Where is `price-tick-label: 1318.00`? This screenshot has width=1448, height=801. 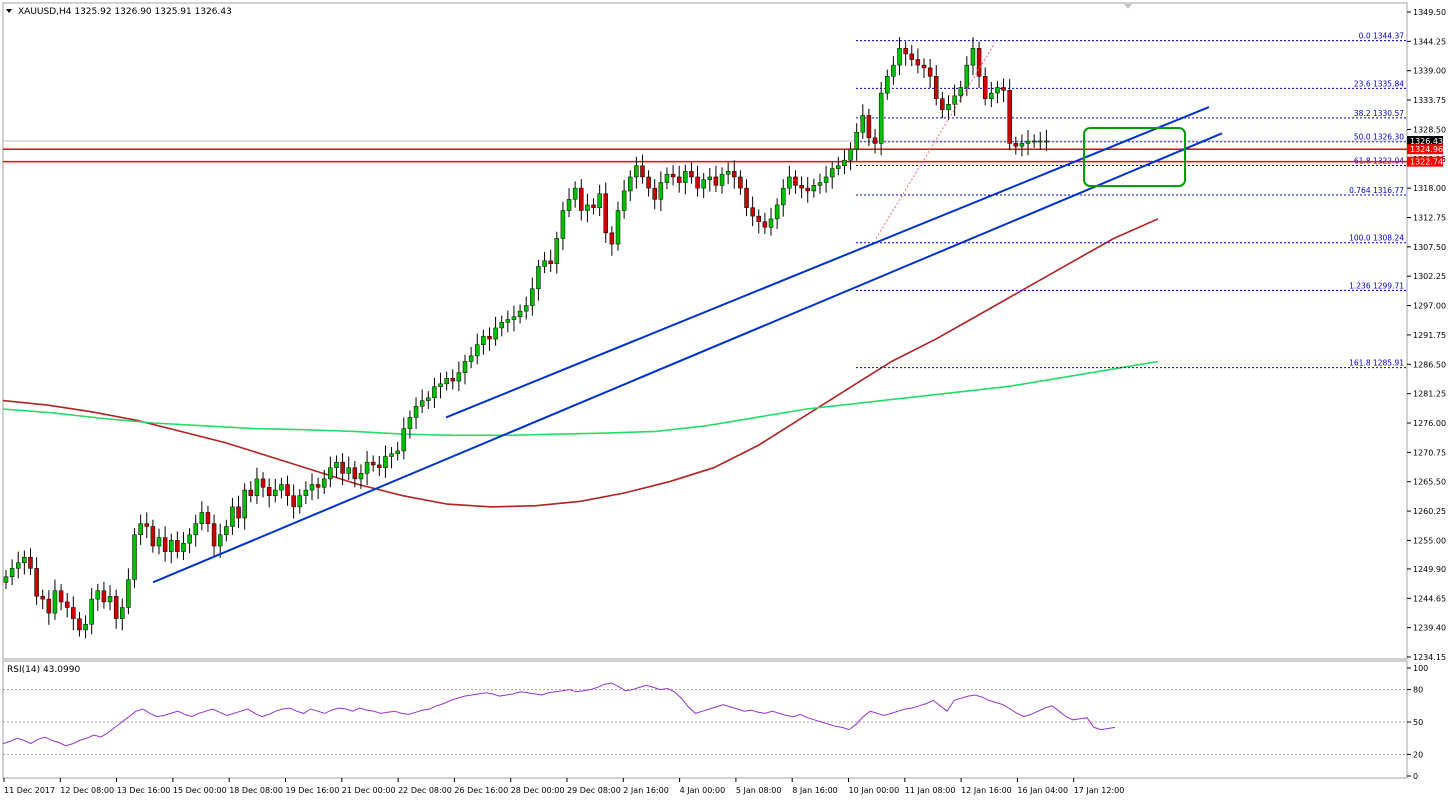 price-tick-label: 1318.00 is located at coordinates (1429, 188).